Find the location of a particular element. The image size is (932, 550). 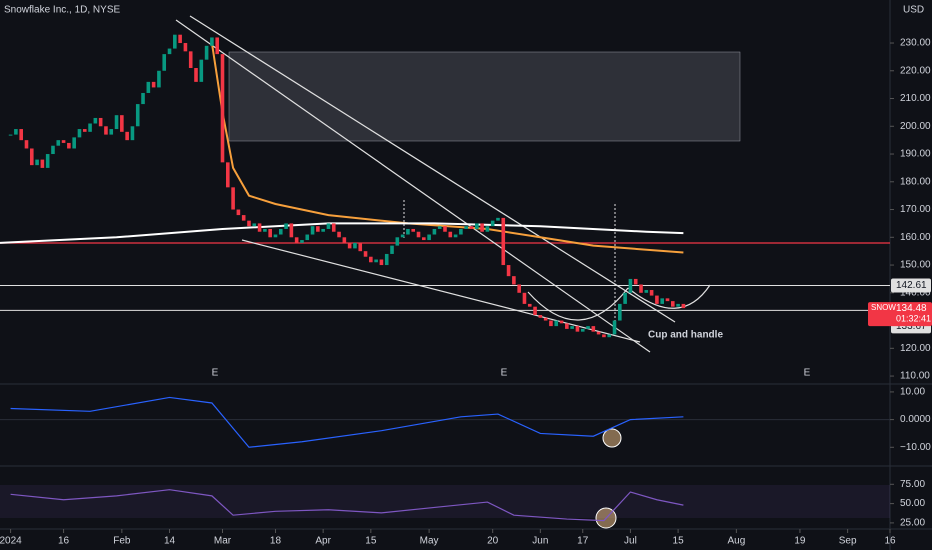

x-tick-label: Feb is located at coordinates (122, 541).